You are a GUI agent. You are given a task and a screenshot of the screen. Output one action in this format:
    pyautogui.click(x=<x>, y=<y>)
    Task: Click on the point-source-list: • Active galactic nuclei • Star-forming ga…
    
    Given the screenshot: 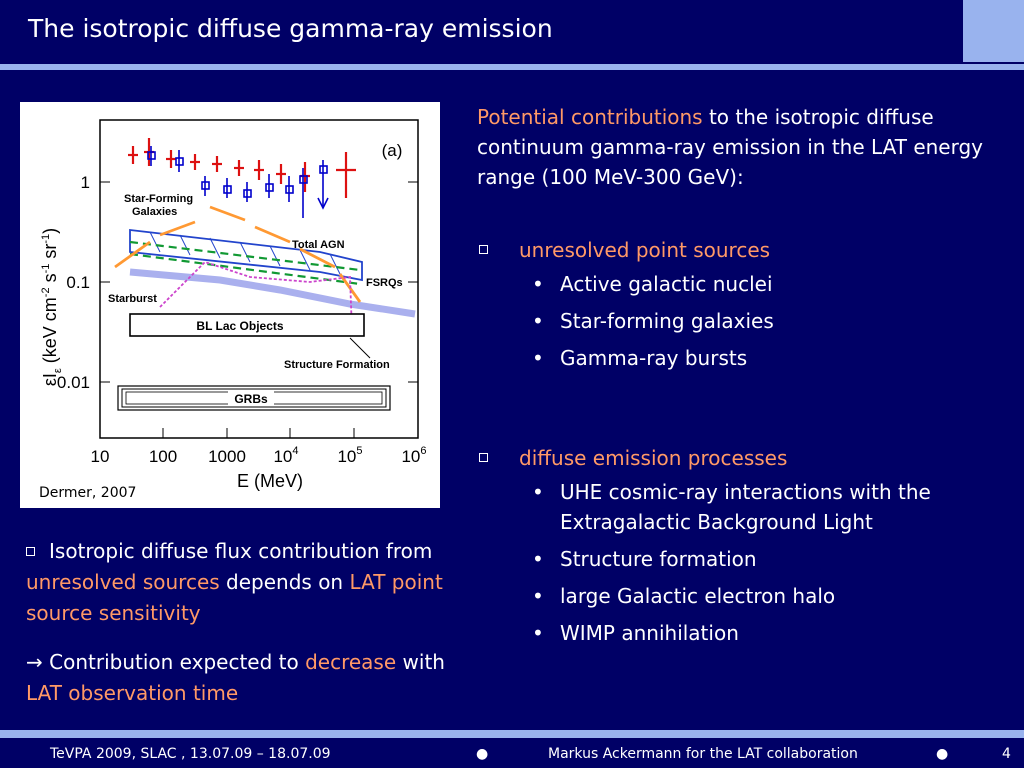 What is the action you would take?
    pyautogui.click(x=742, y=321)
    